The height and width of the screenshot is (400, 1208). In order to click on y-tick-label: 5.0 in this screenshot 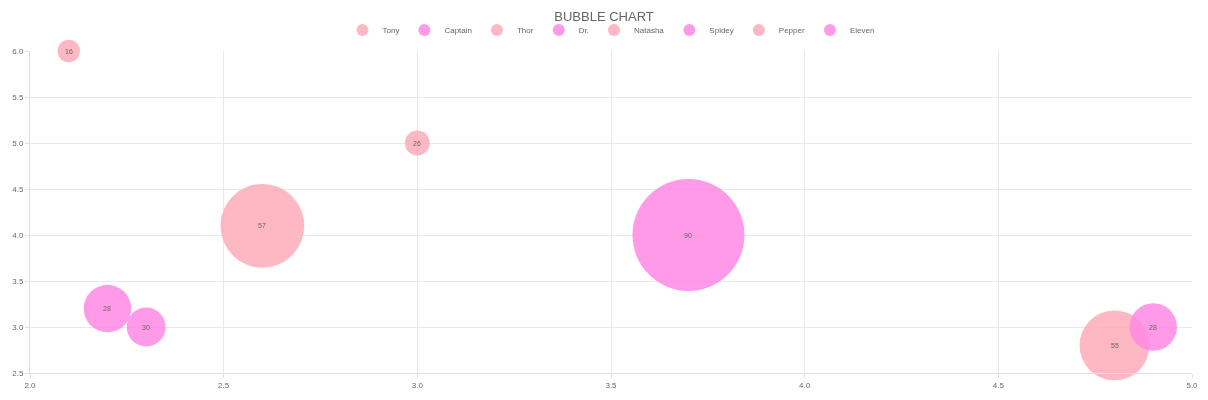, I will do `click(18, 143)`.